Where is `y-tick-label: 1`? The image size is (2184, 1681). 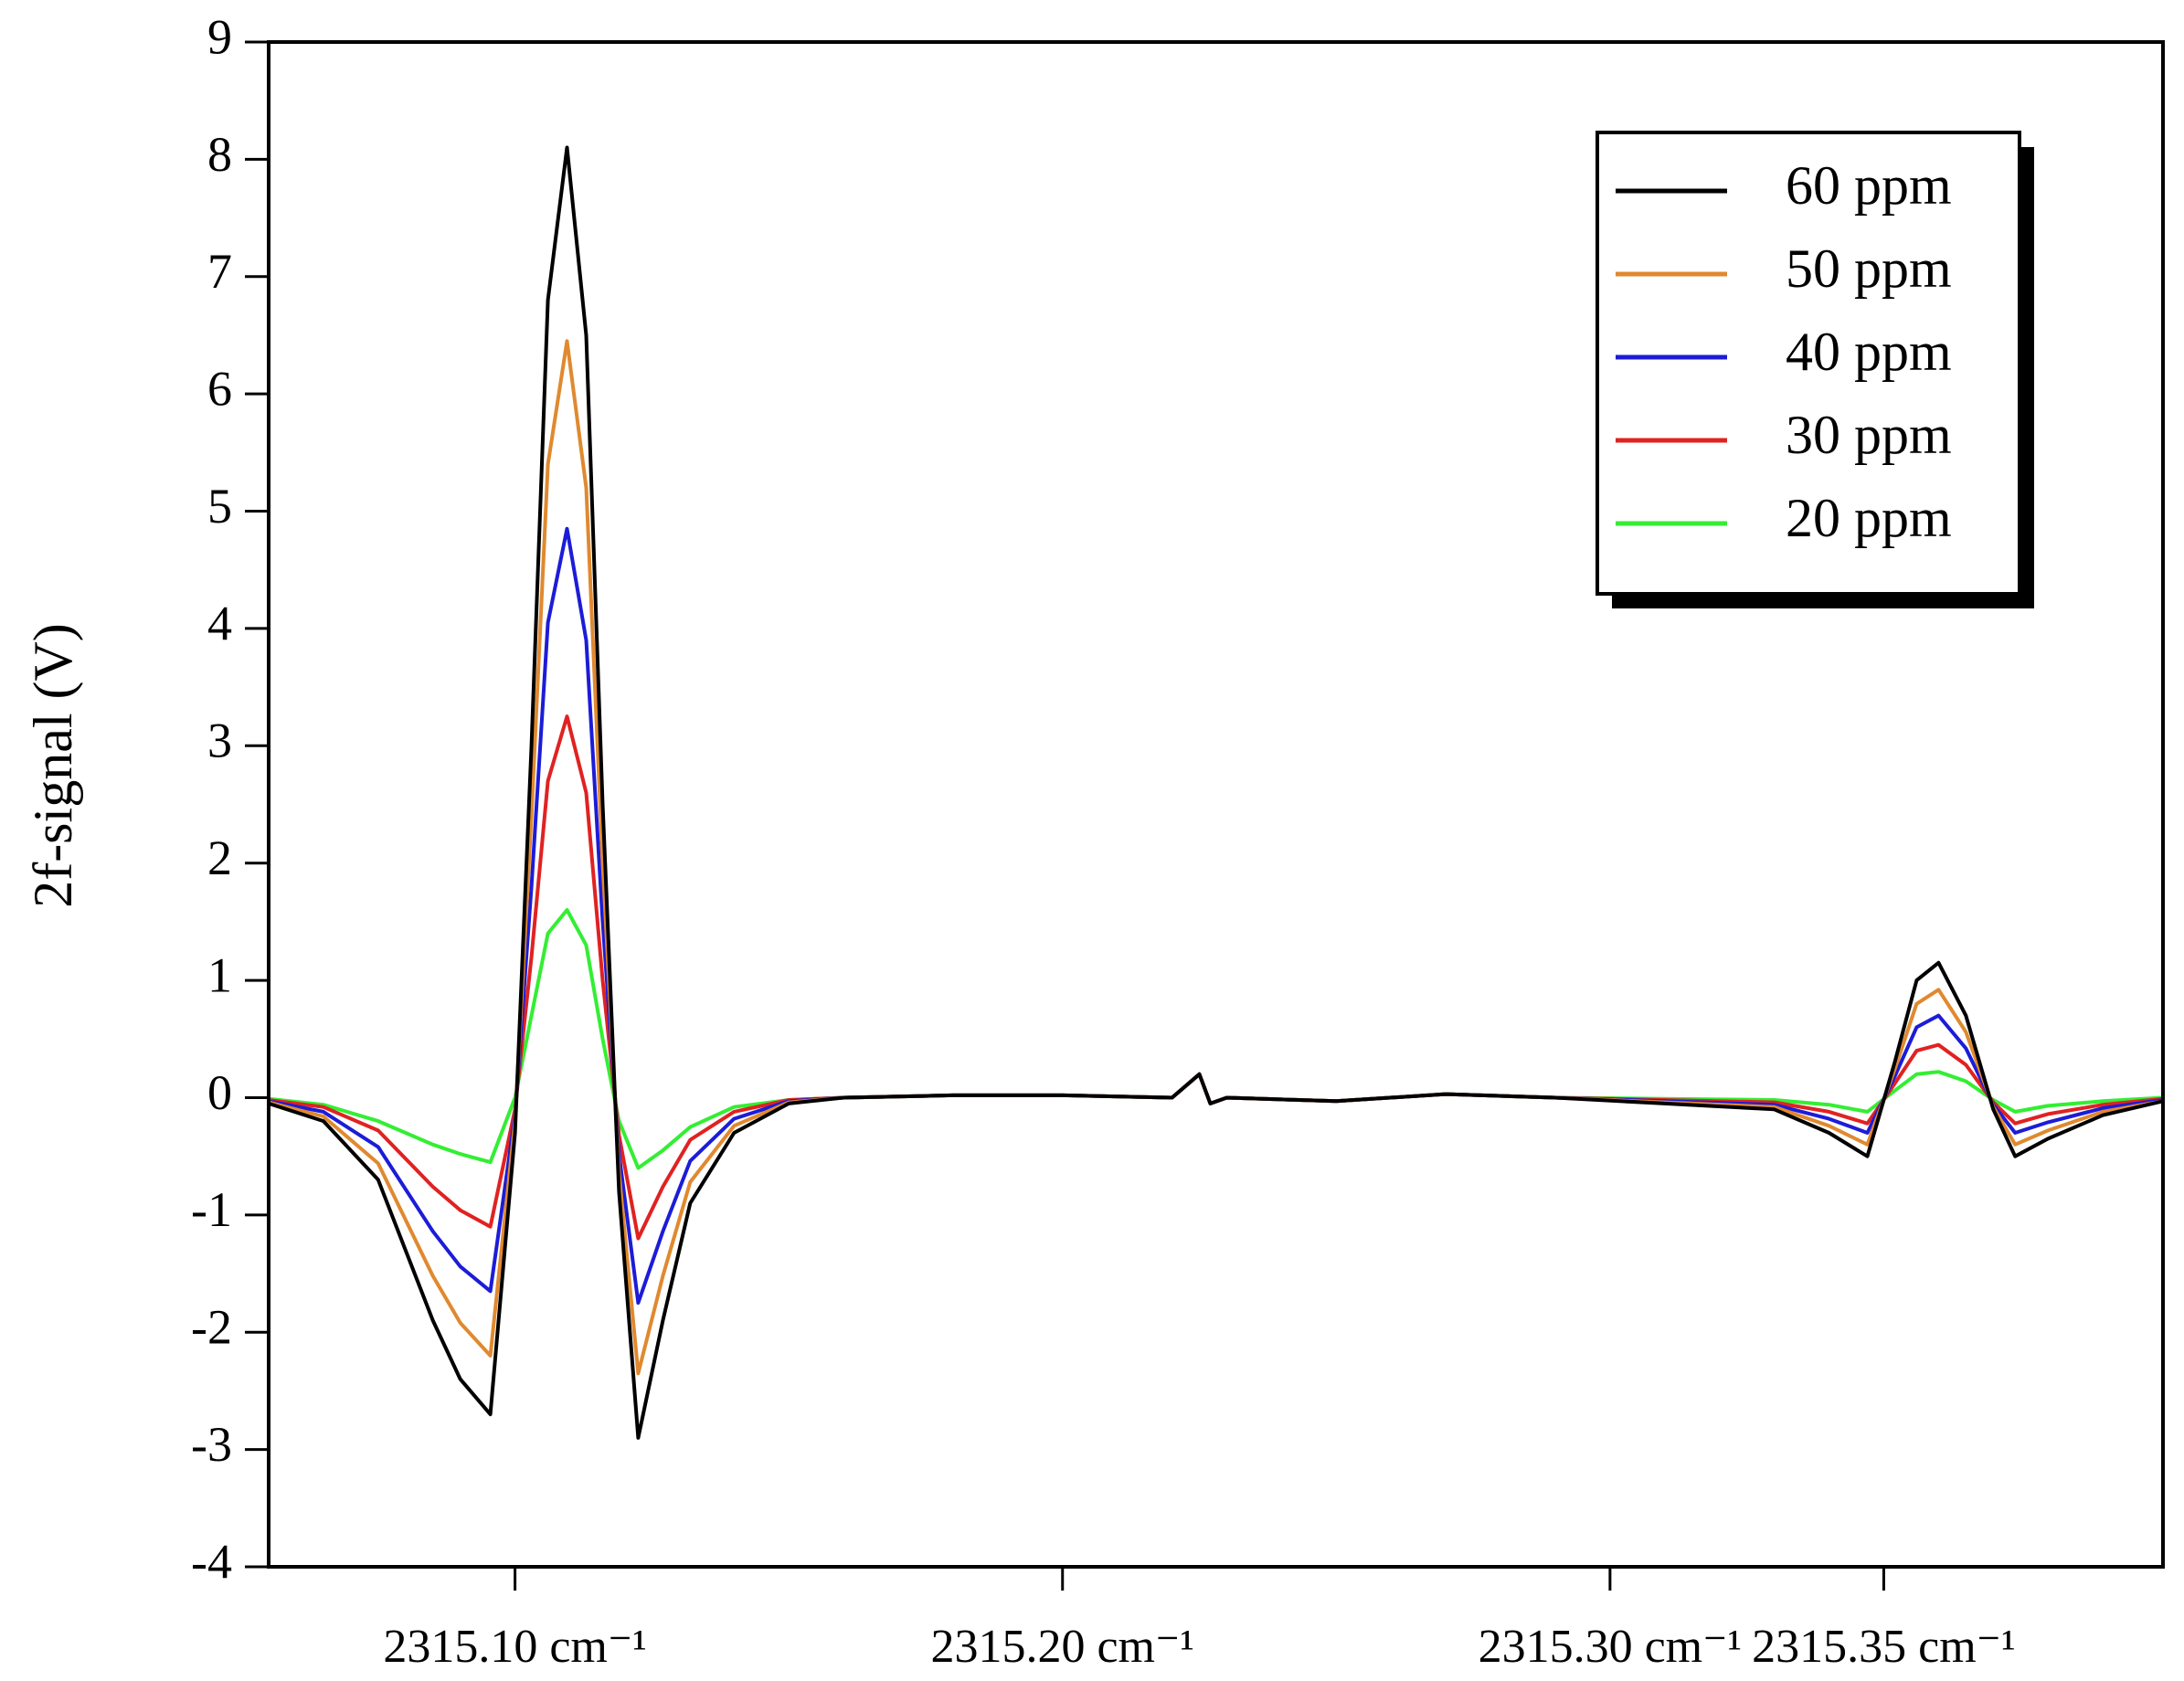 y-tick-label: 1 is located at coordinates (219, 975).